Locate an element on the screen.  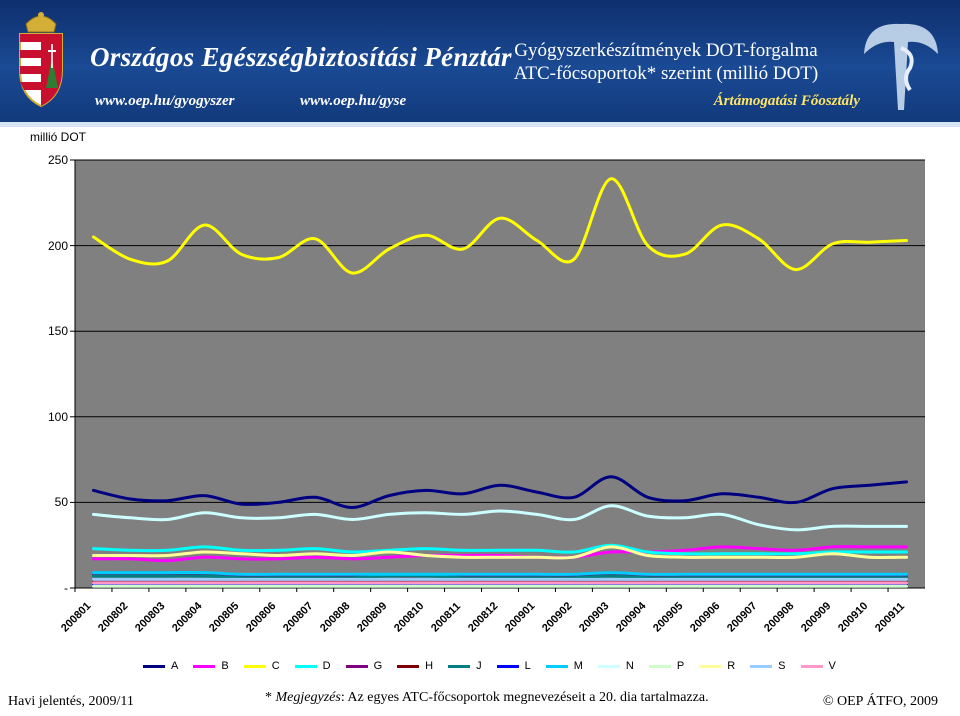
legend-label: P is located at coordinates (680, 666).